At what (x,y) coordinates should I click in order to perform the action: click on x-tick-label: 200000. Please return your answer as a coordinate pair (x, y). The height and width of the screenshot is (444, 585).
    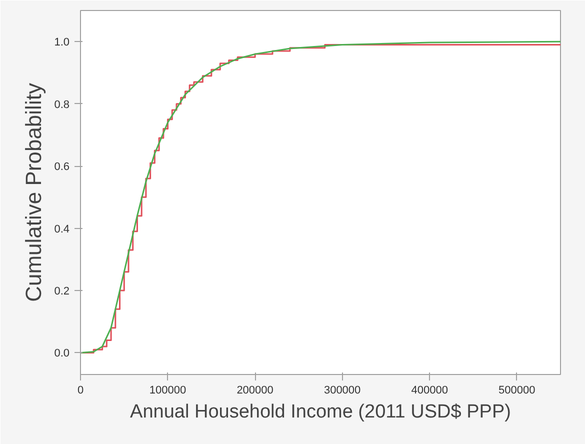
    Looking at the image, I should click on (255, 390).